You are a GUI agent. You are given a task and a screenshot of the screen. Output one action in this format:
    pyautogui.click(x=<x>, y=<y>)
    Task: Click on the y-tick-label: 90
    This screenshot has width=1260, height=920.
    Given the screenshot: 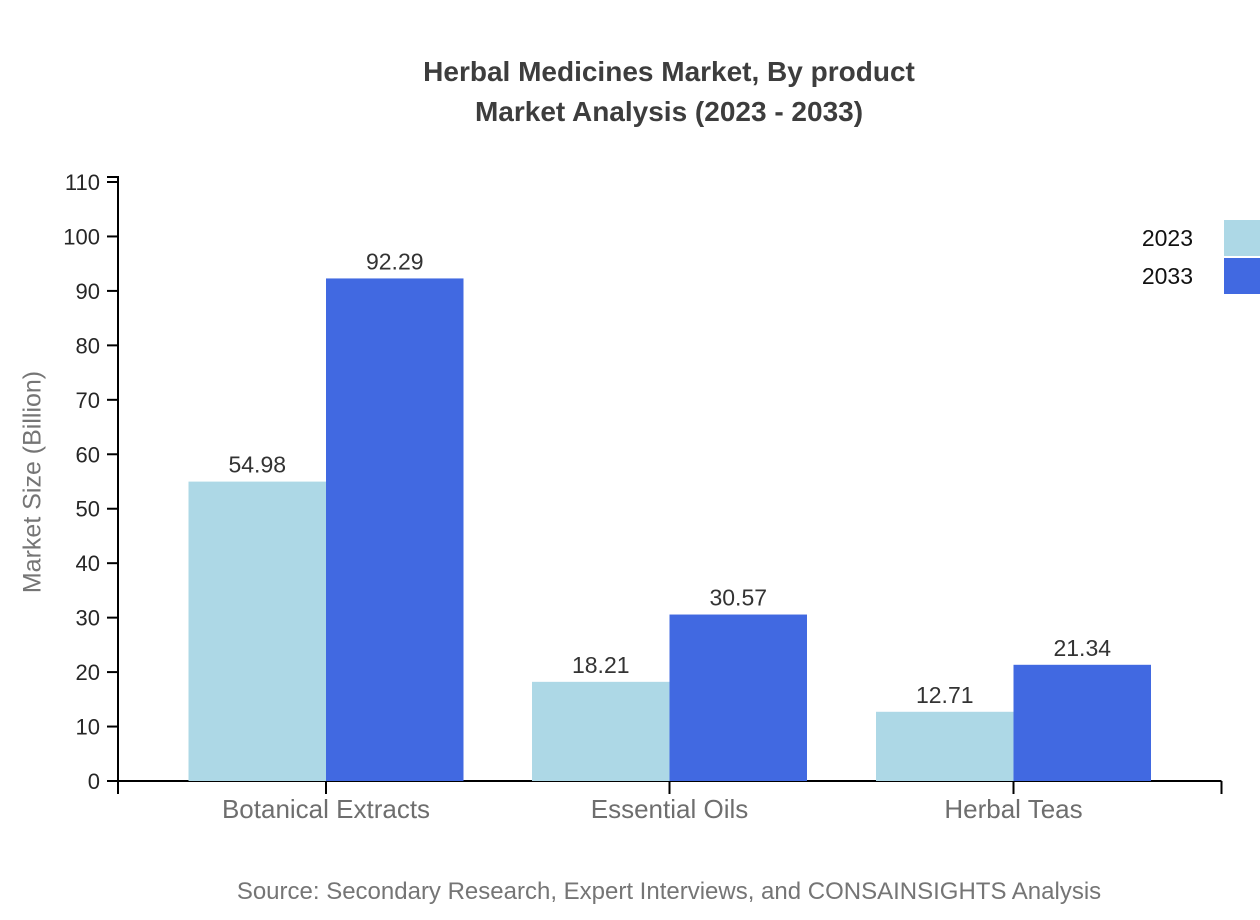 What is the action you would take?
    pyautogui.click(x=88, y=291)
    